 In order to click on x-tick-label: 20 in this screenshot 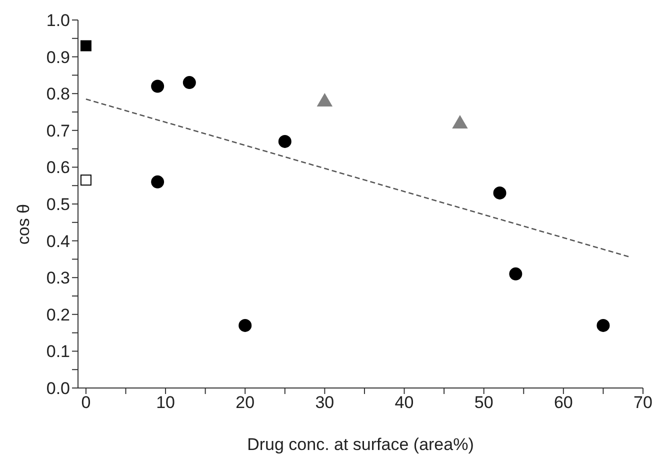, I will do `click(245, 402)`.